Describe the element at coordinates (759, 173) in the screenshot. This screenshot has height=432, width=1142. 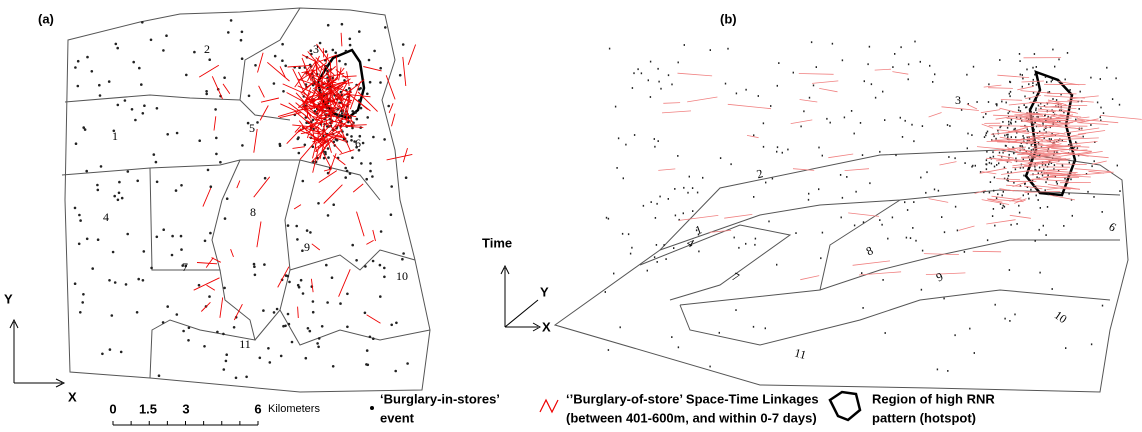
I see `district-label: 2` at that location.